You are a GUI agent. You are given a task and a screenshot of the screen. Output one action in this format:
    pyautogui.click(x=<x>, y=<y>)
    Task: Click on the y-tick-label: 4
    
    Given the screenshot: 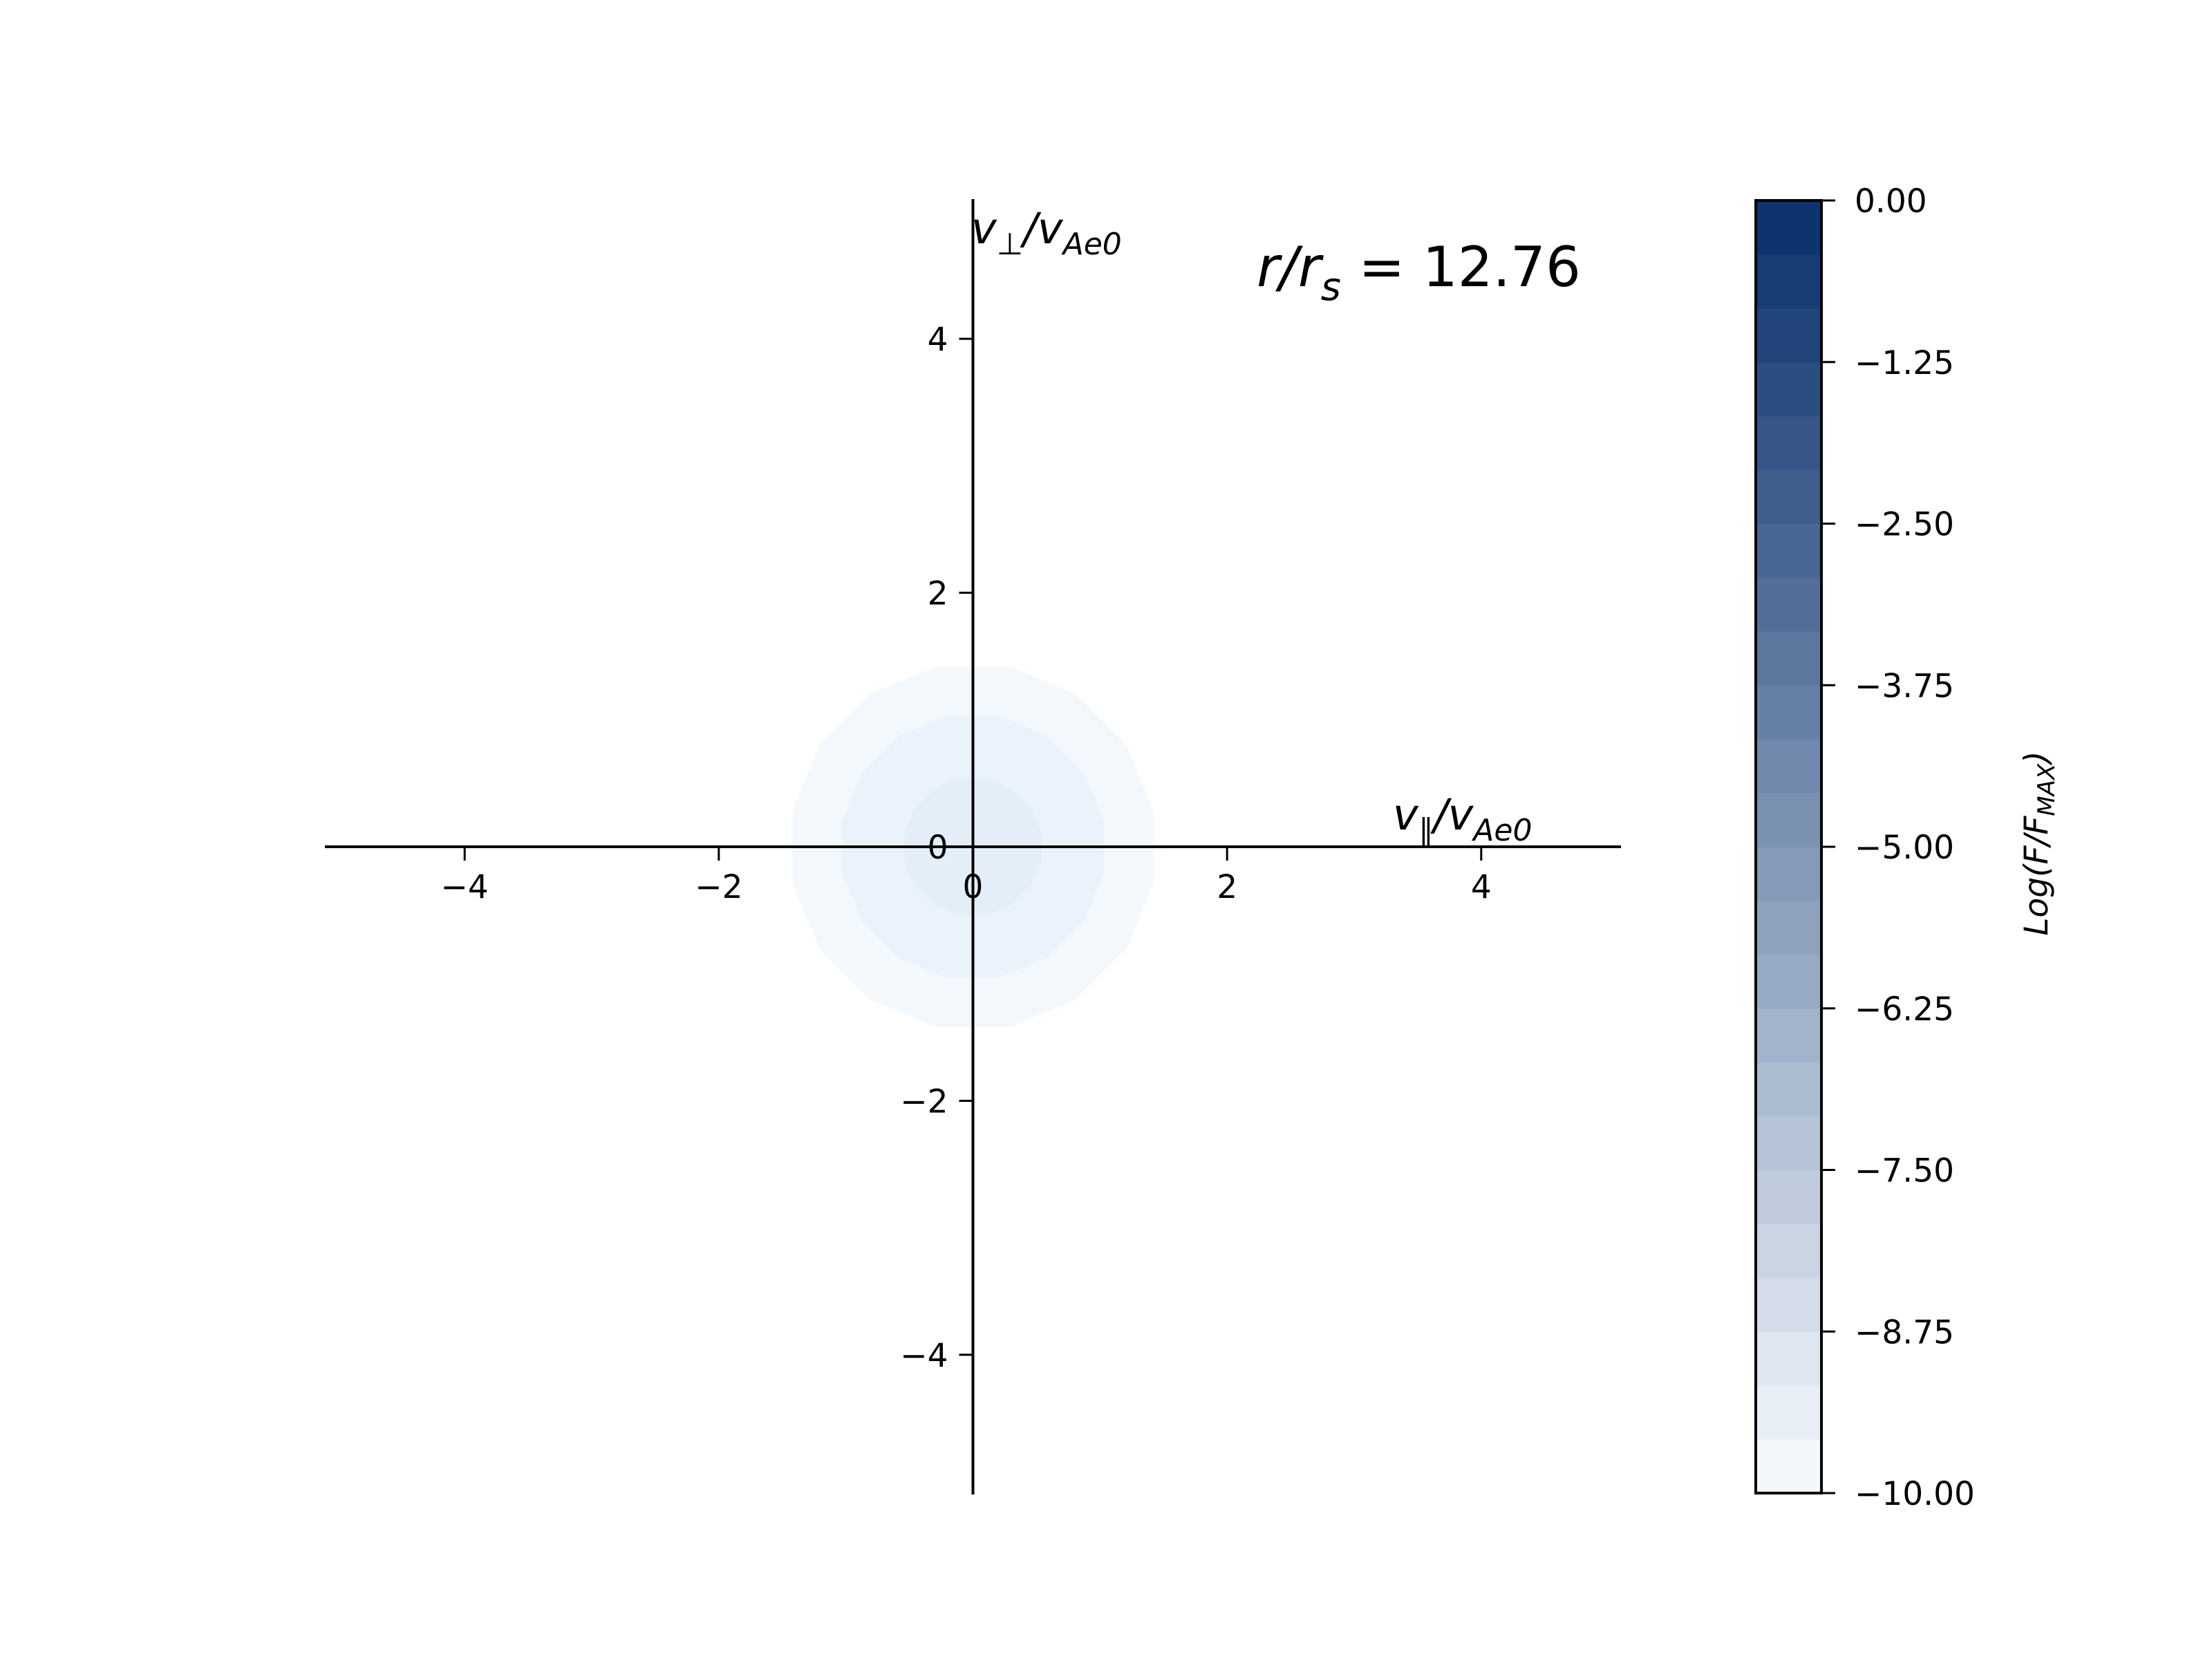 What is the action you would take?
    pyautogui.click(x=938, y=340)
    